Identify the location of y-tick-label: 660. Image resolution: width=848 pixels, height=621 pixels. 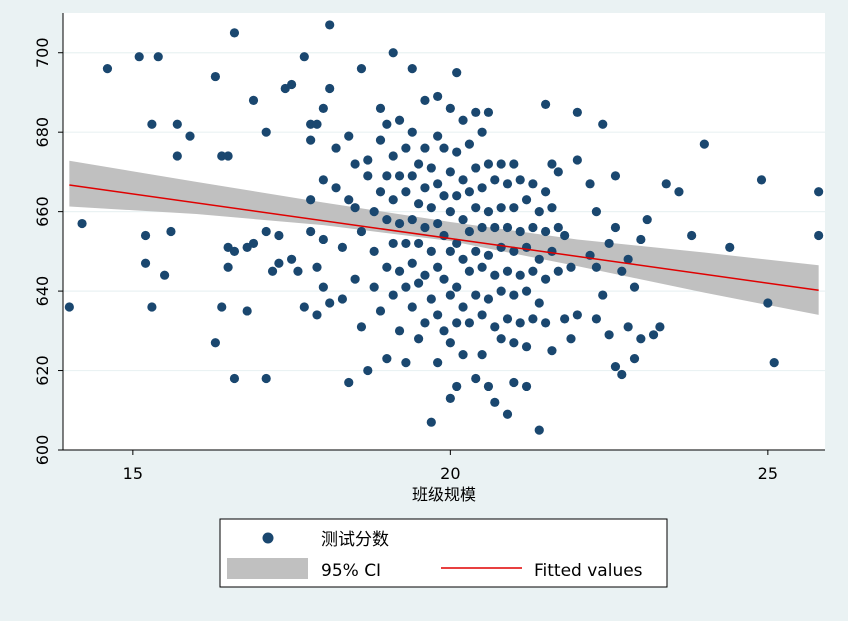
(42, 211).